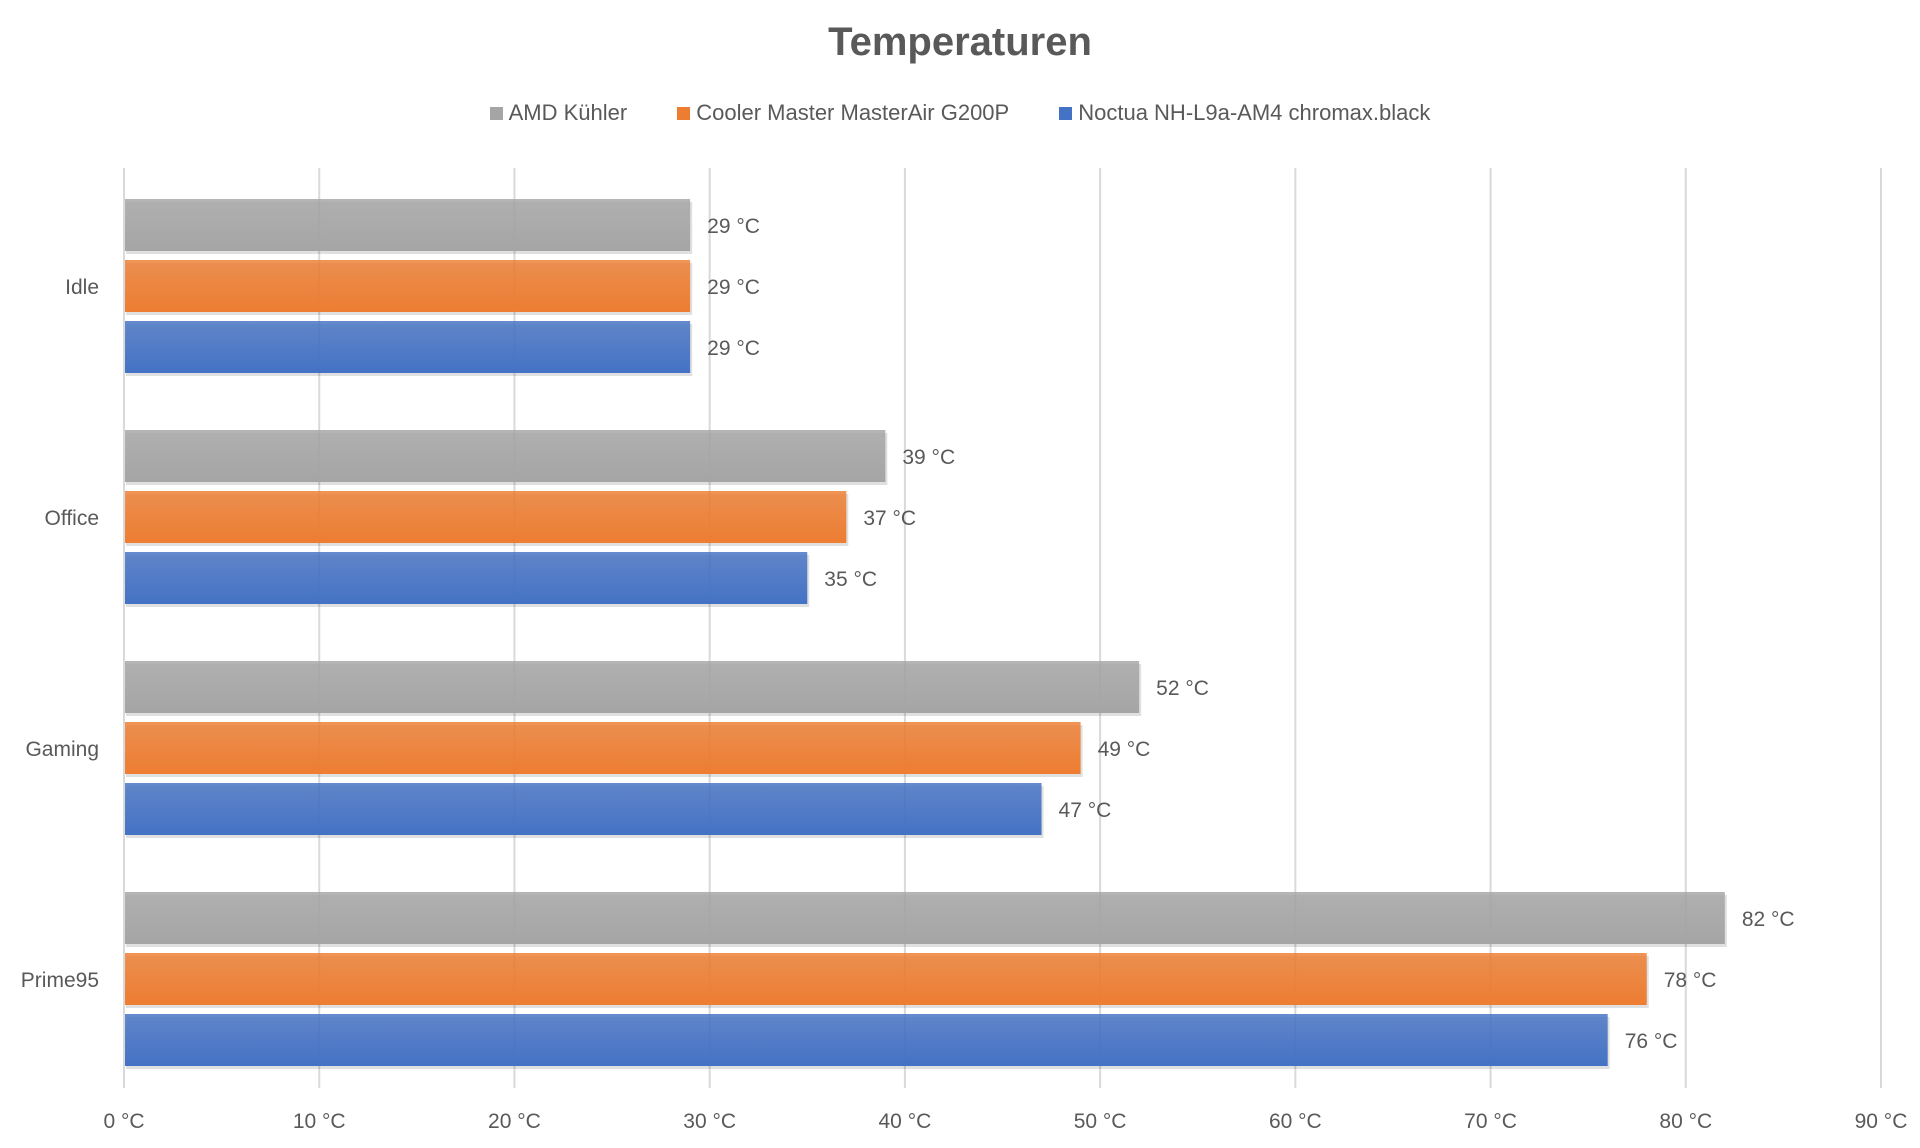 Image resolution: width=1920 pixels, height=1148 pixels. What do you see at coordinates (960, 42) in the screenshot?
I see `chart-title: Temperaturen` at bounding box center [960, 42].